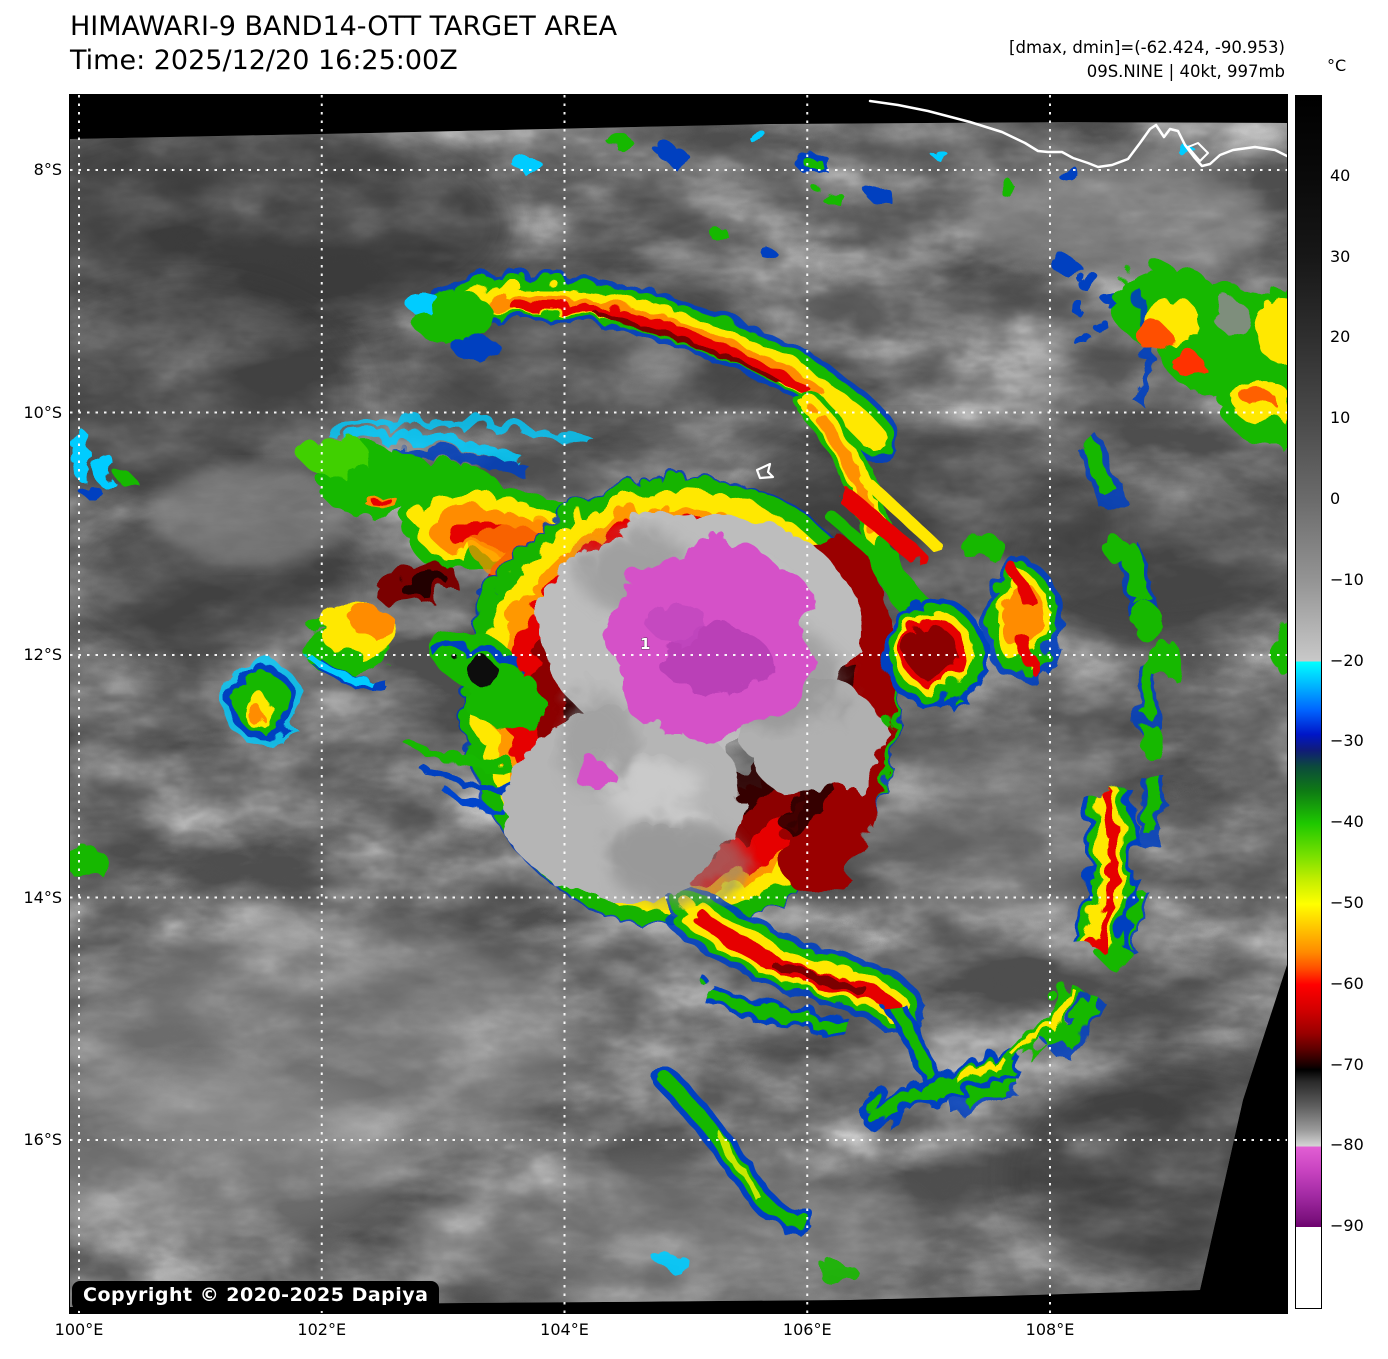  I want to click on colorbar-tick-label: −10, so click(1347, 579).